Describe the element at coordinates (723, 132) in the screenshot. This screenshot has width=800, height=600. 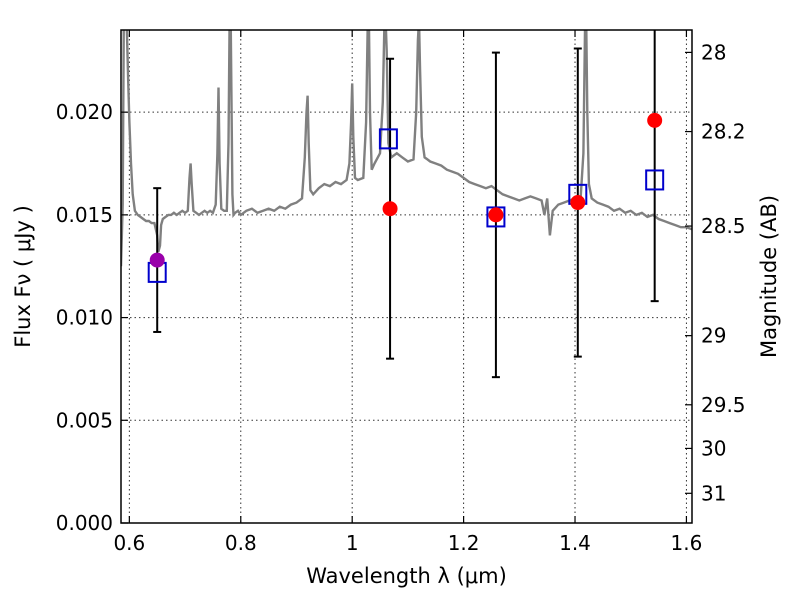
I see `mag-tick-label: 28.2` at that location.